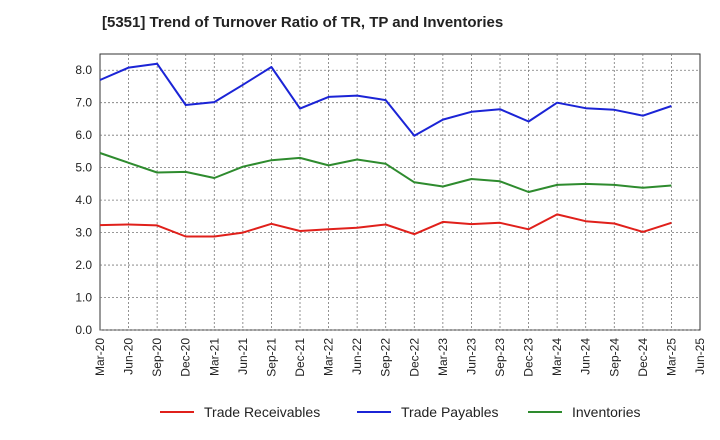 Image resolution: width=720 pixels, height=440 pixels. Describe the element at coordinates (606, 412) in the screenshot. I see `legend-label: Inventories` at that location.